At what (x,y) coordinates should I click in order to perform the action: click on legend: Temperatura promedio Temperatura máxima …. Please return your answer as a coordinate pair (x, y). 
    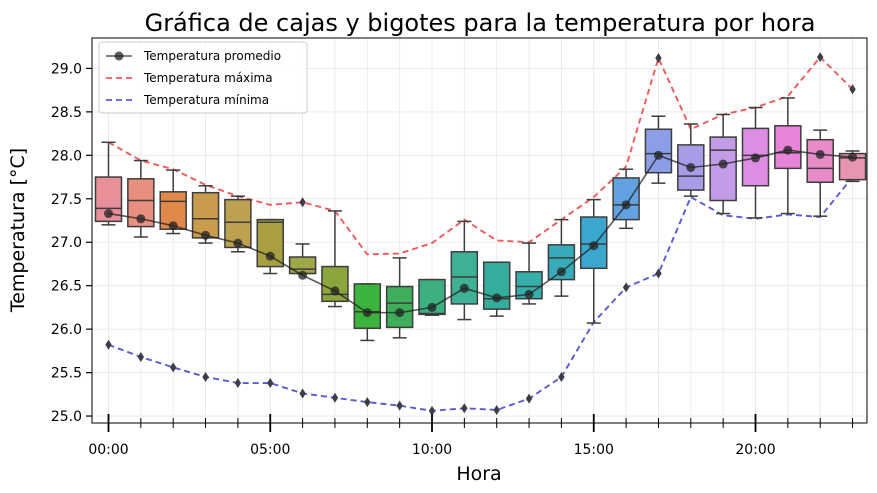
    Looking at the image, I should click on (203, 77).